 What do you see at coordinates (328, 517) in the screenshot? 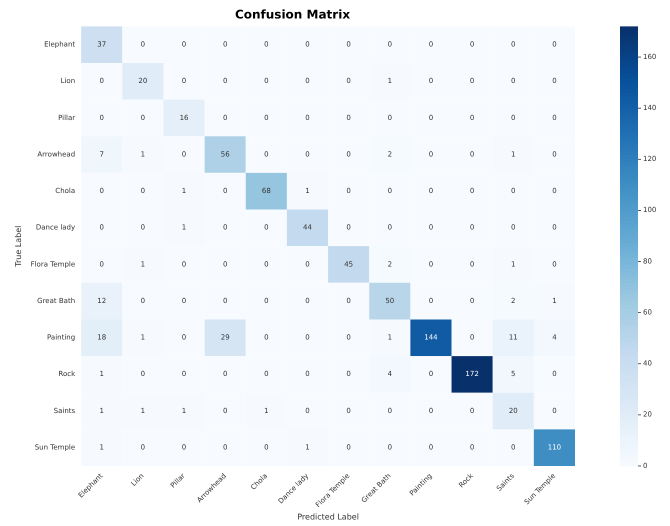
I see `x-axis-title: Predicted Label` at bounding box center [328, 517].